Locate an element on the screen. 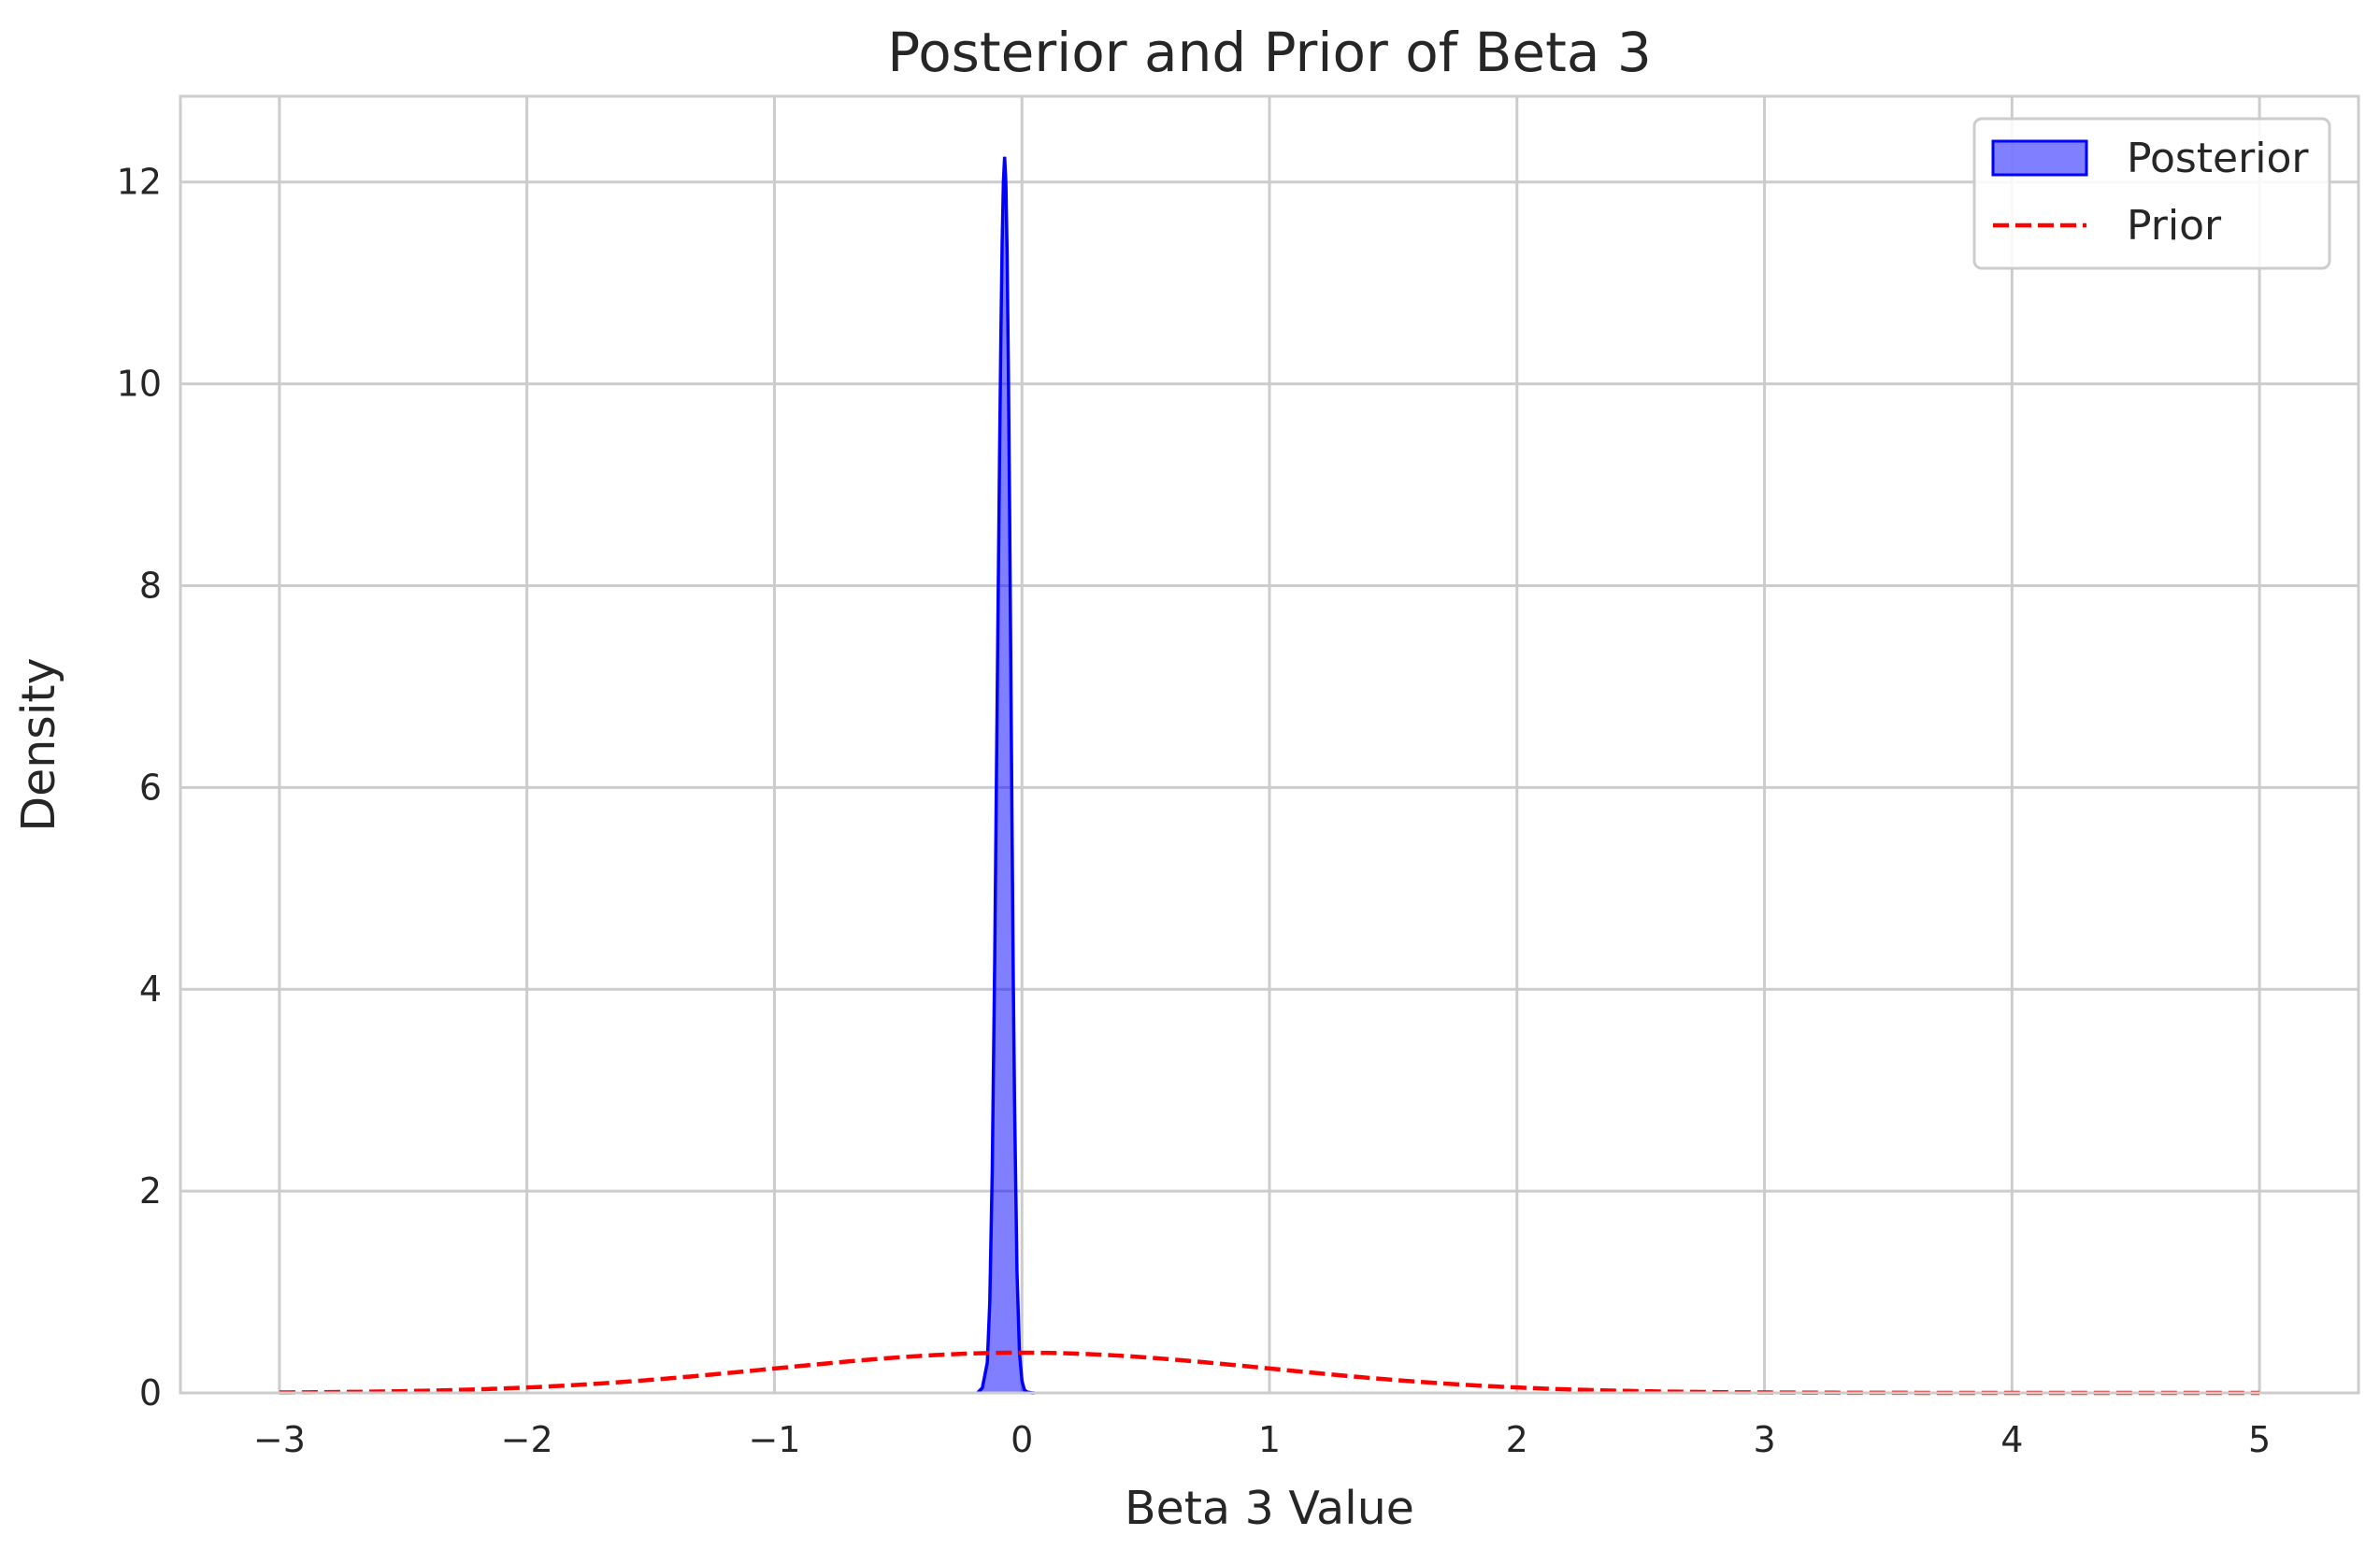 The image size is (2380, 1564). y-axis-label: Density is located at coordinates (38, 744).